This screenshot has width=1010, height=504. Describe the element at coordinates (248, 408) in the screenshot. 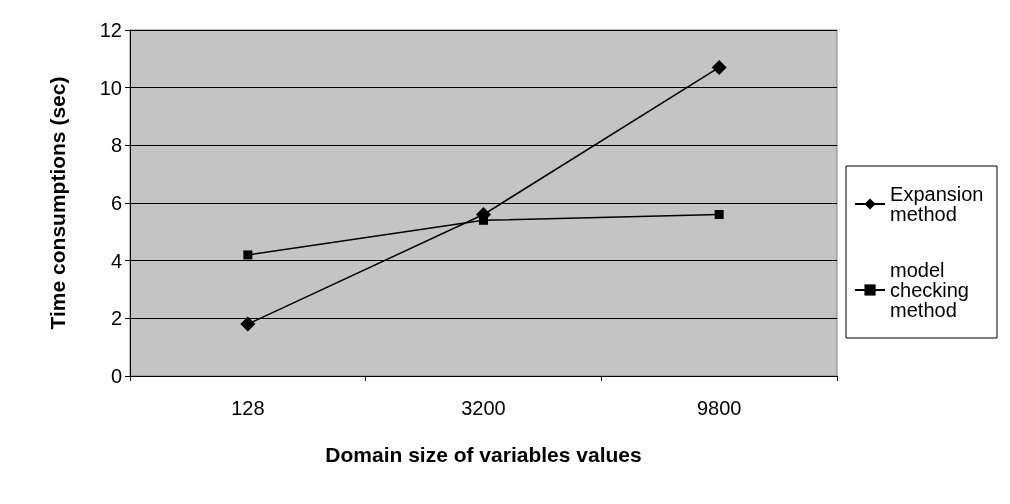

I see `x-tick-label: 128` at that location.